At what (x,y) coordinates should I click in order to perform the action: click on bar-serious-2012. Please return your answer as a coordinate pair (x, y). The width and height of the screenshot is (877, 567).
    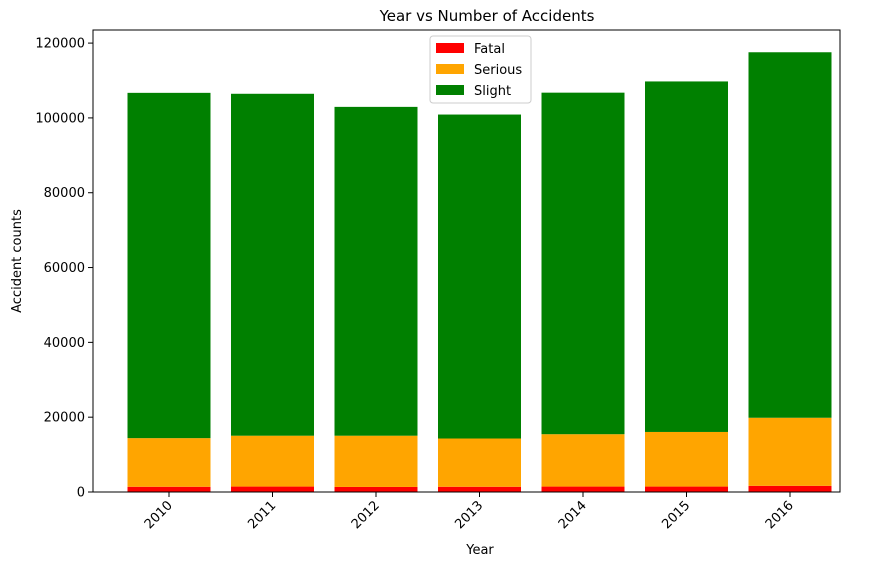
    Looking at the image, I should click on (376, 461).